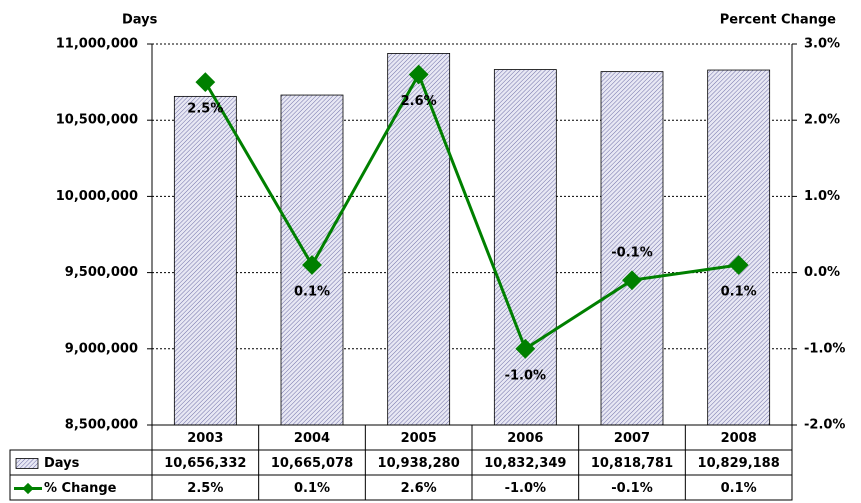 This screenshot has width=861, height=503. I want to click on y-tick-label: 9,000,000, so click(101, 348).